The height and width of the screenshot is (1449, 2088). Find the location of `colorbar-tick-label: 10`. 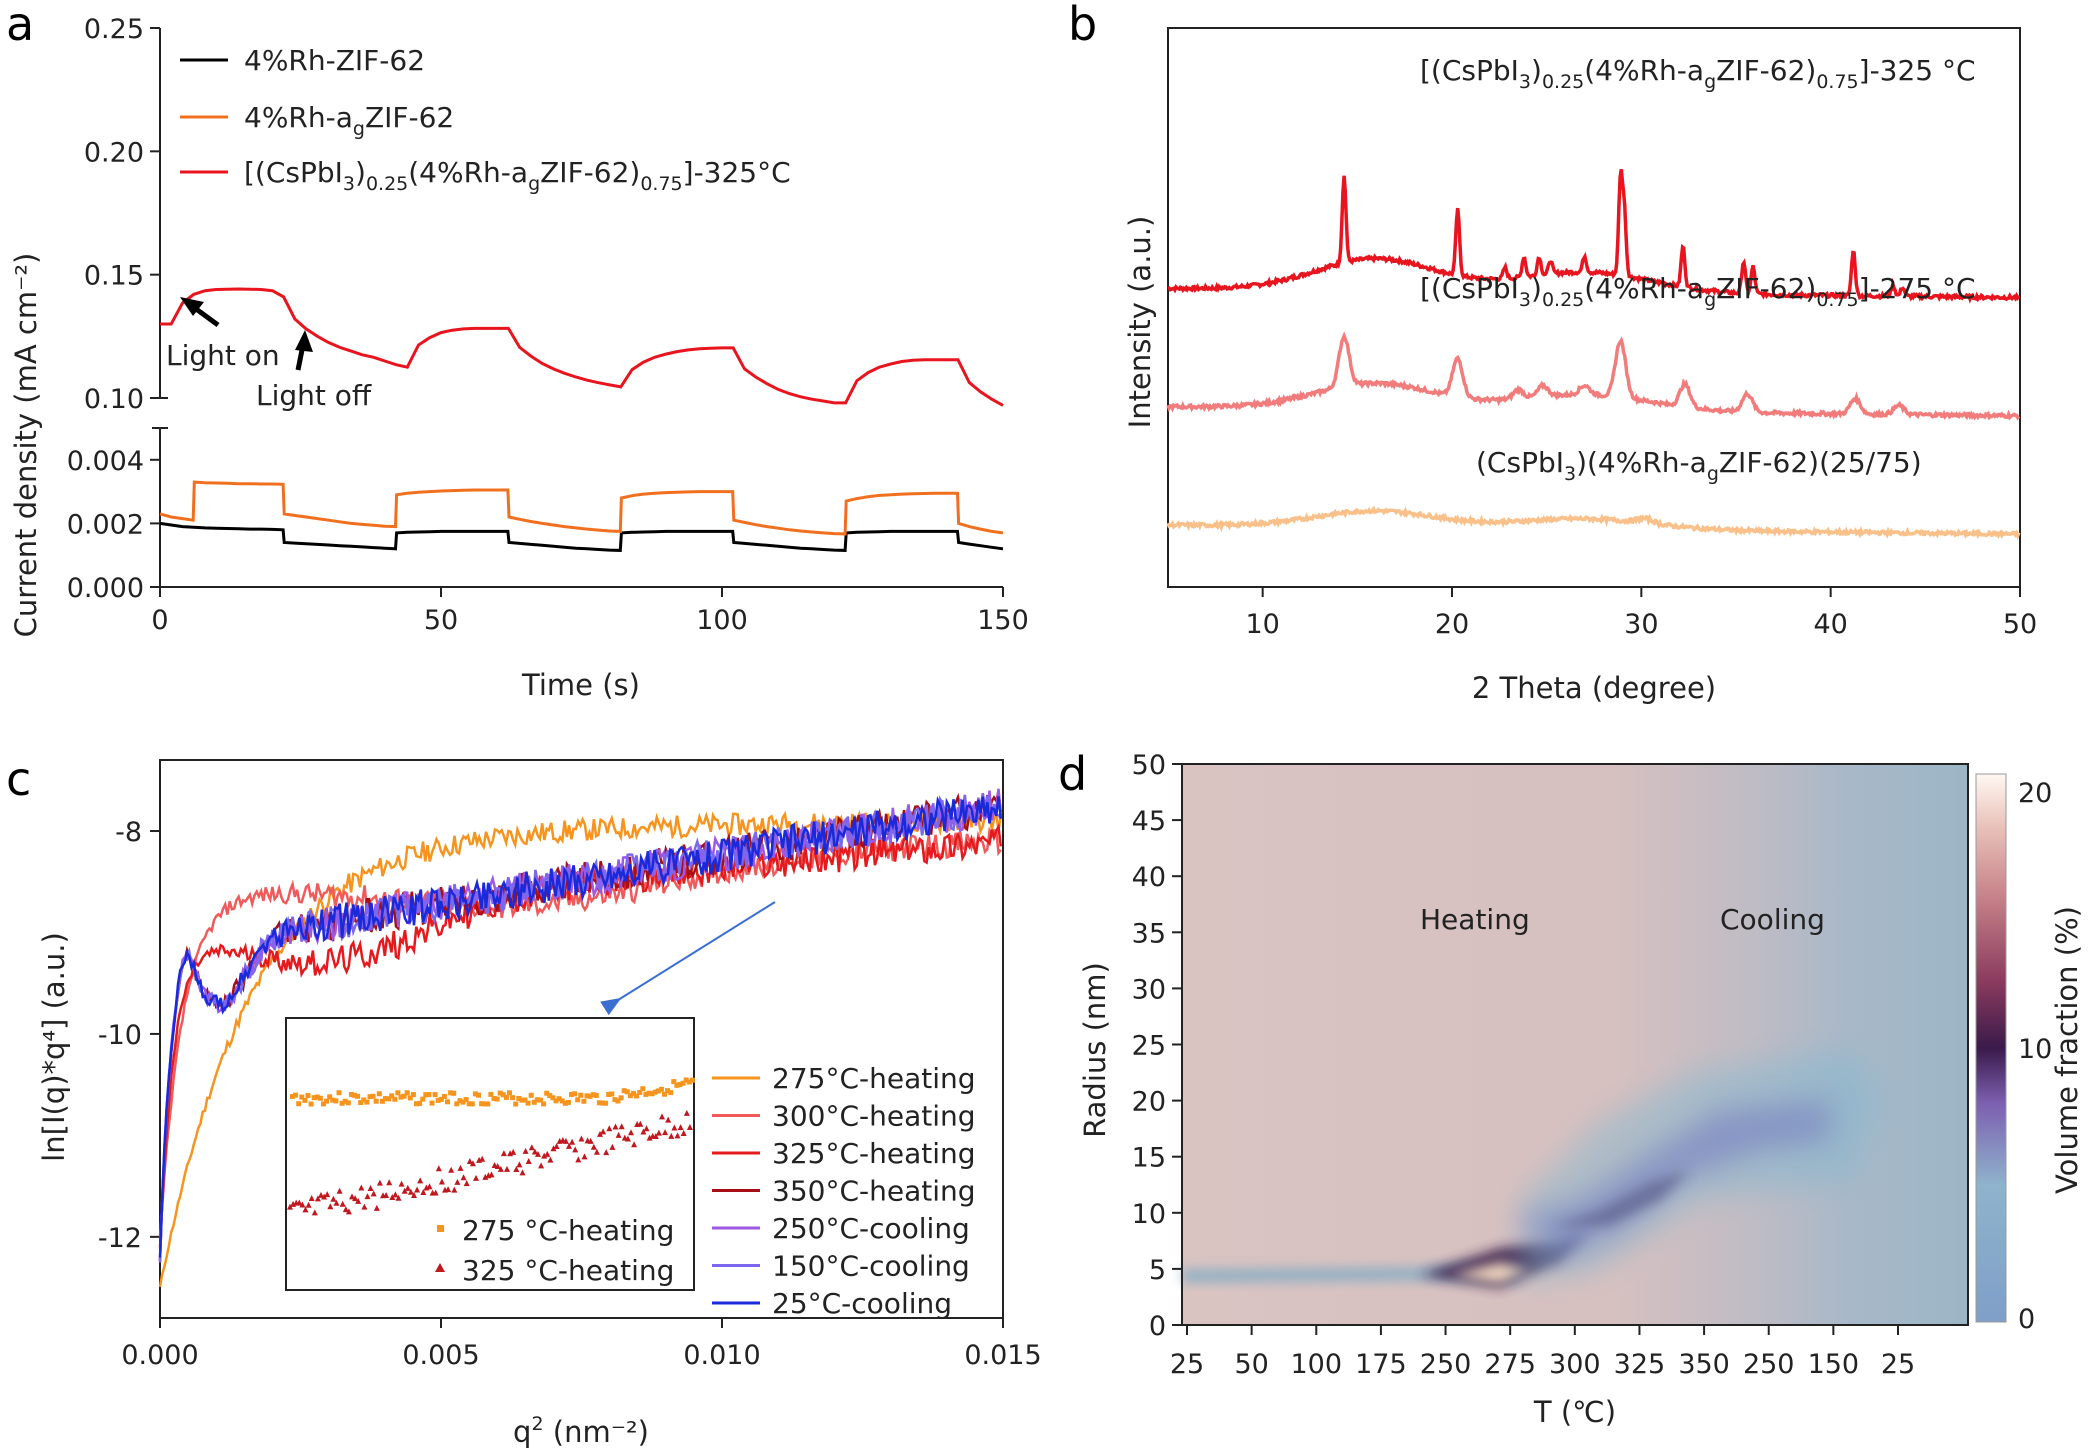

colorbar-tick-label: 10 is located at coordinates (2035, 1049).